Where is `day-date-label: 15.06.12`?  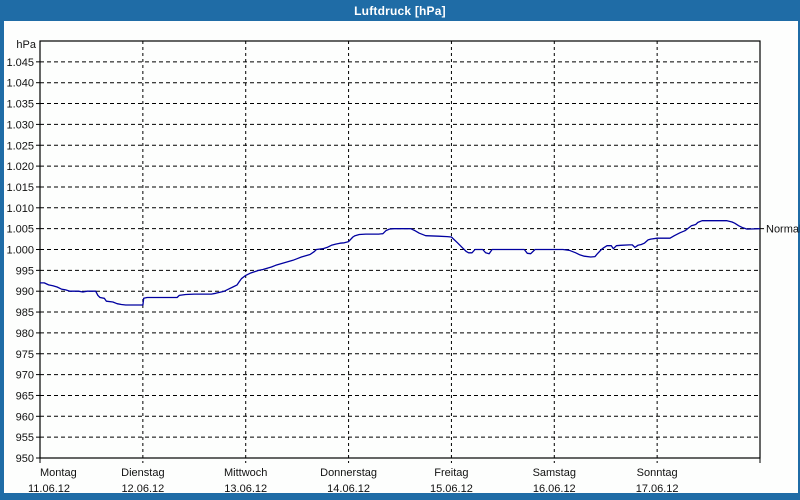
day-date-label: 15.06.12 is located at coordinates (451, 489).